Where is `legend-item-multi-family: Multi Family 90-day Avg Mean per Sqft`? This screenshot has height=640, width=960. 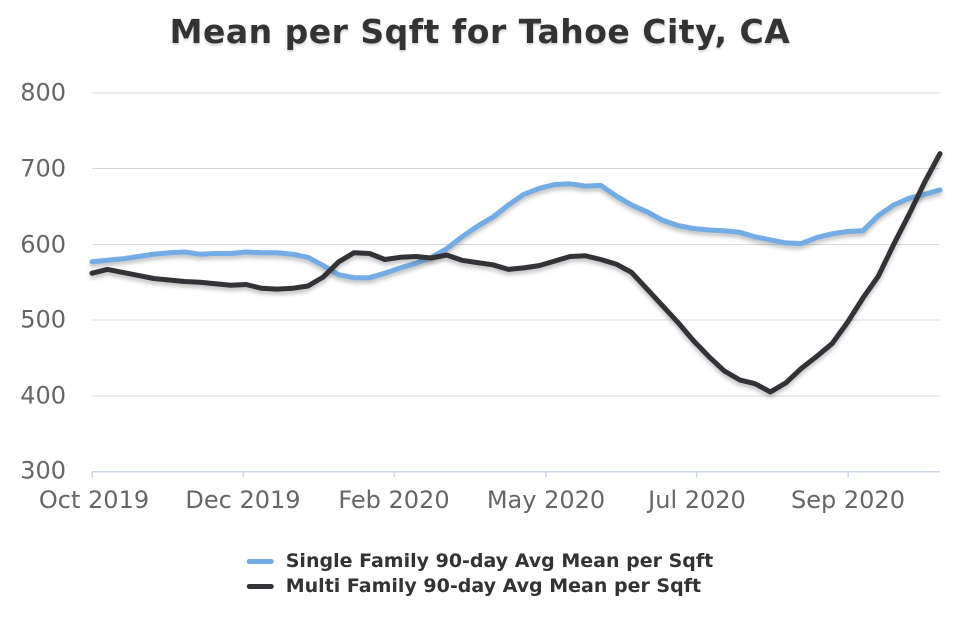
legend-item-multi-family: Multi Family 90-day Avg Mean per Sqft is located at coordinates (474, 586).